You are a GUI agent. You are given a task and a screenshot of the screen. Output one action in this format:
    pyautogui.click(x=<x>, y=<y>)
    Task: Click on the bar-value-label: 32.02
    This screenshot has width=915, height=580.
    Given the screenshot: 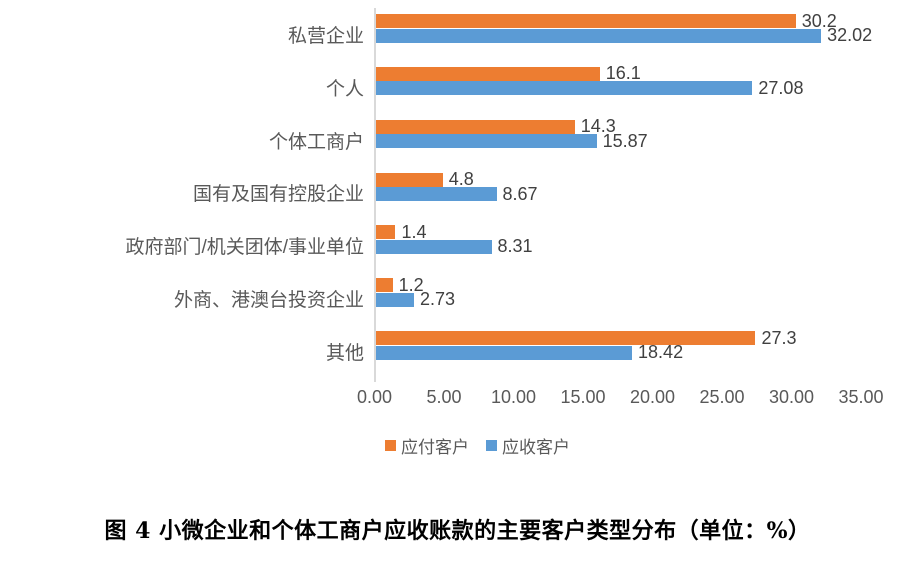 What is the action you would take?
    pyautogui.click(x=850, y=35)
    